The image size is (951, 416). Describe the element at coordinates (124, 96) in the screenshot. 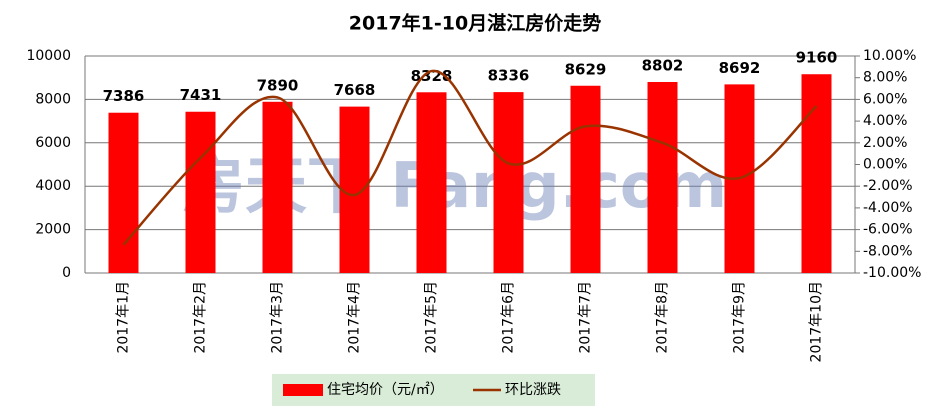

I see `value-label: 7386` at that location.